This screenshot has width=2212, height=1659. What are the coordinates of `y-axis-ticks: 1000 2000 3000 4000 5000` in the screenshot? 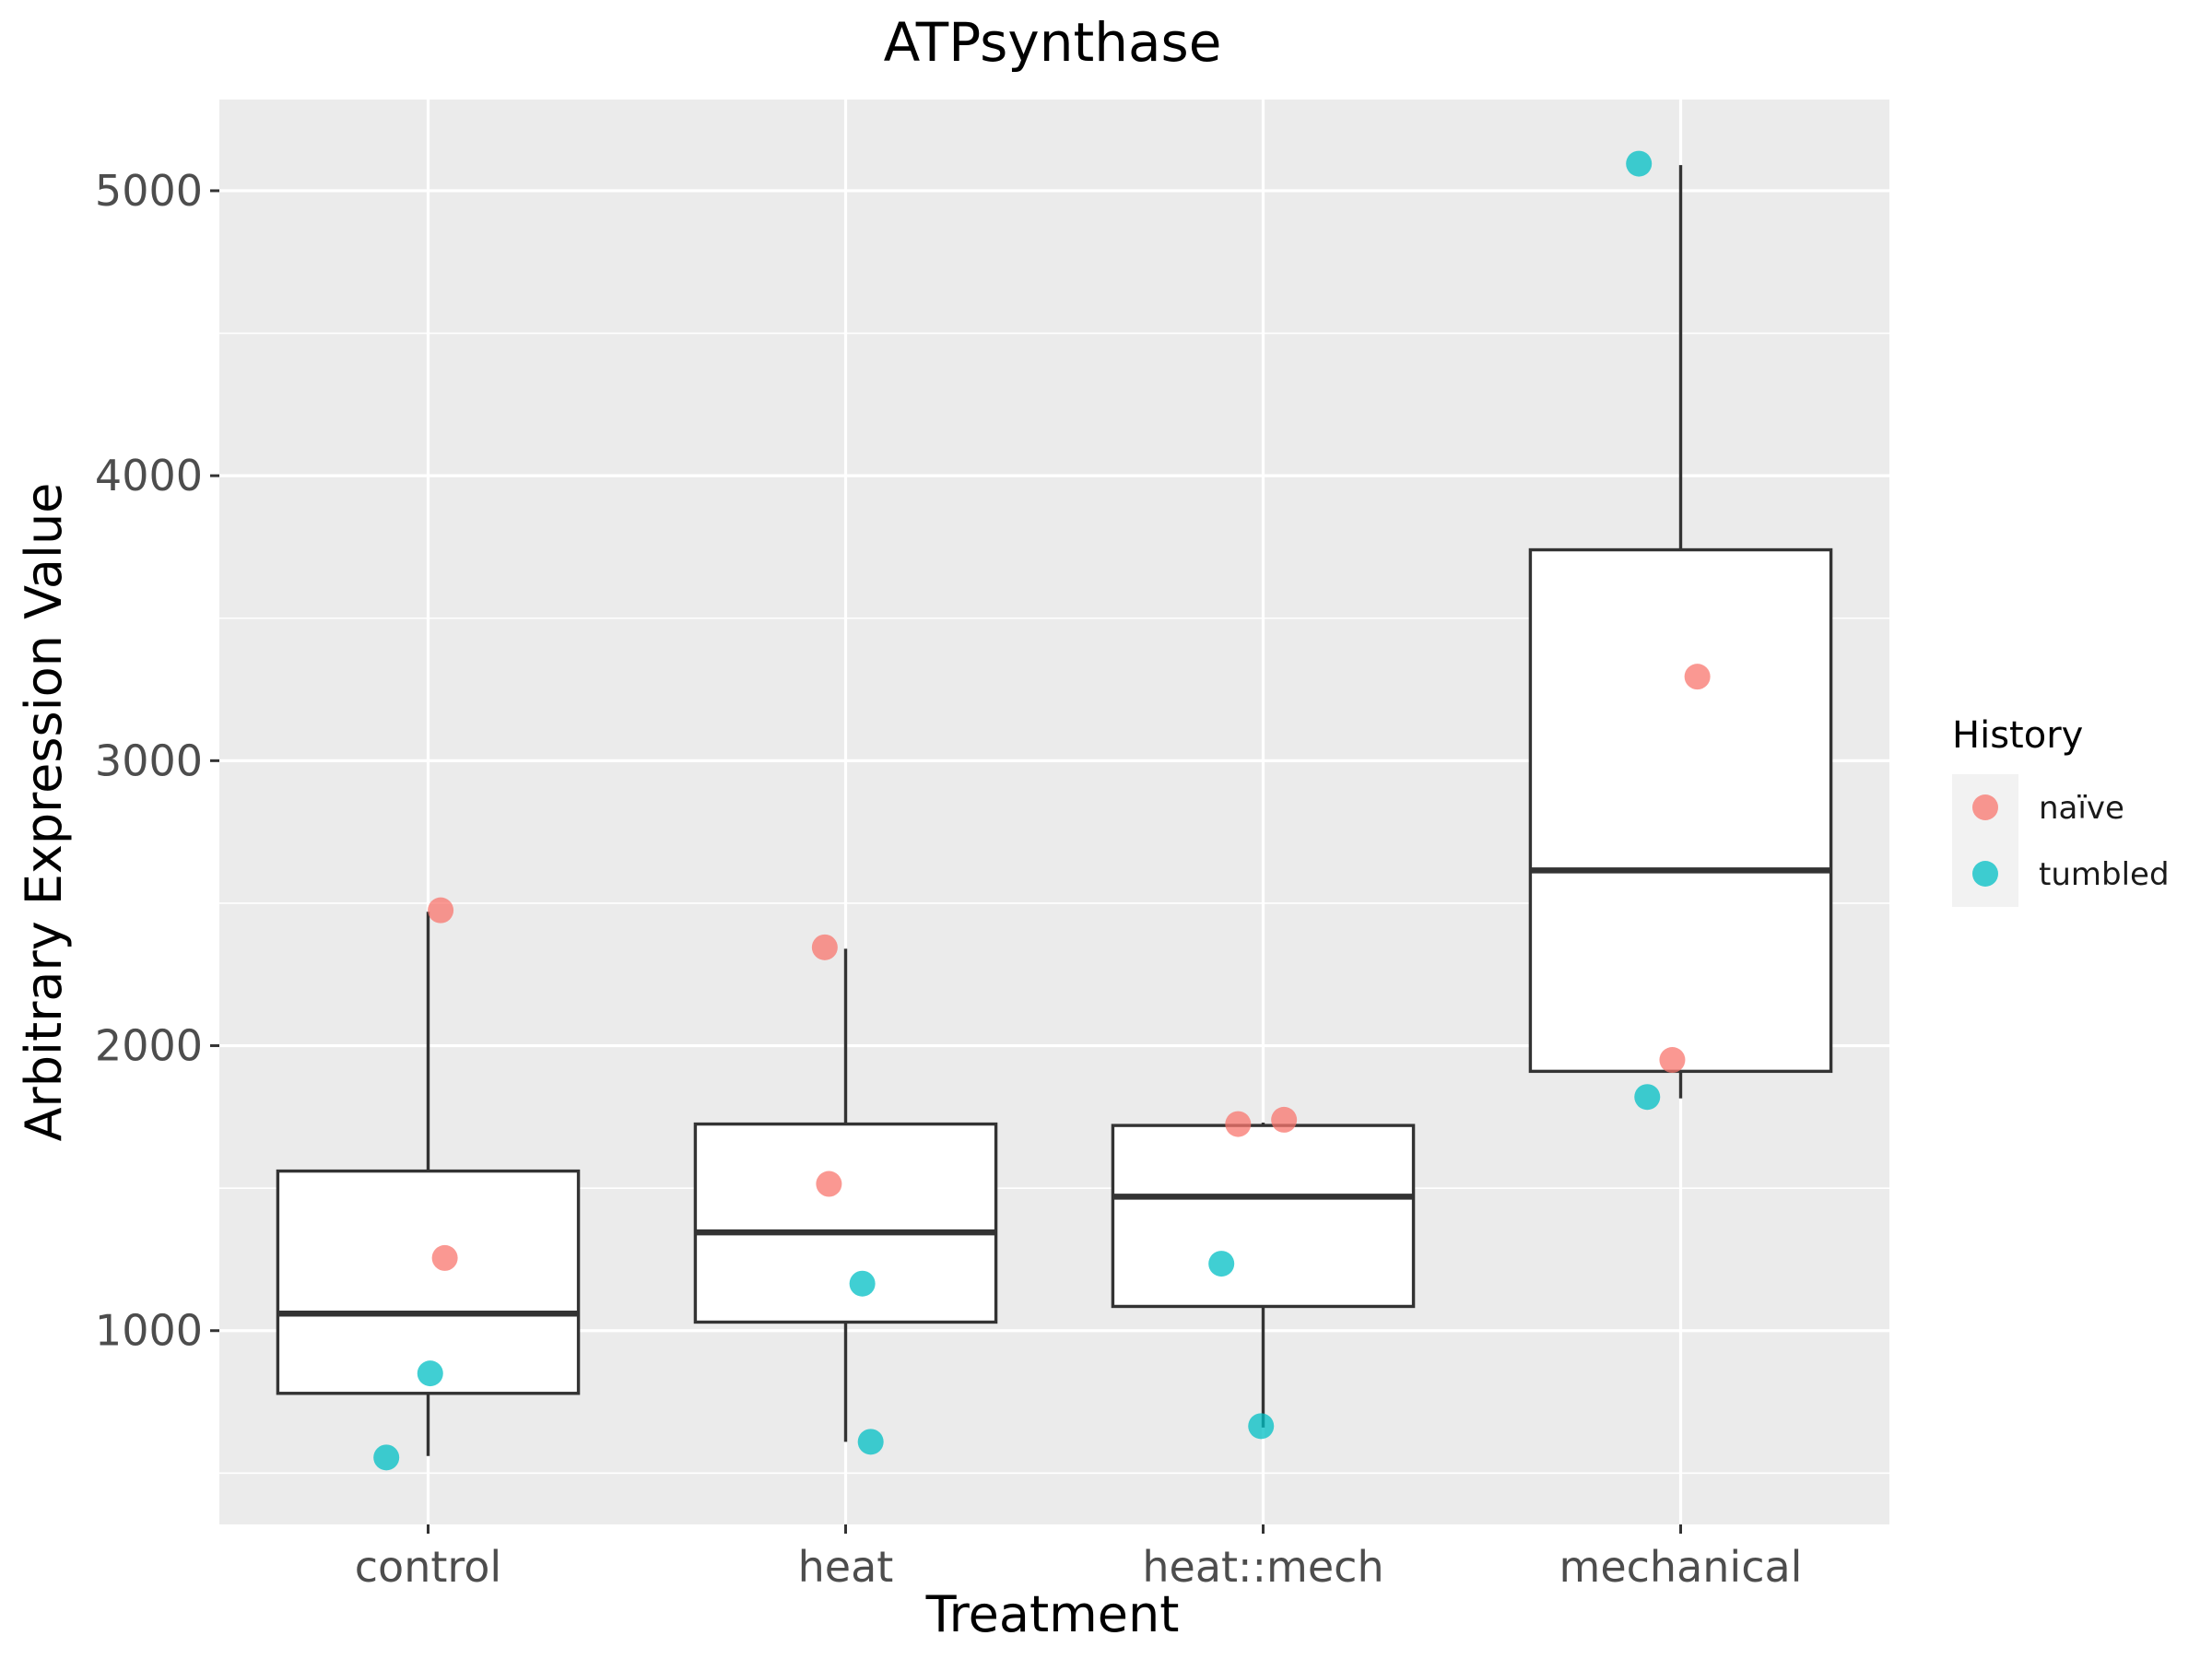 It's located at (157, 761).